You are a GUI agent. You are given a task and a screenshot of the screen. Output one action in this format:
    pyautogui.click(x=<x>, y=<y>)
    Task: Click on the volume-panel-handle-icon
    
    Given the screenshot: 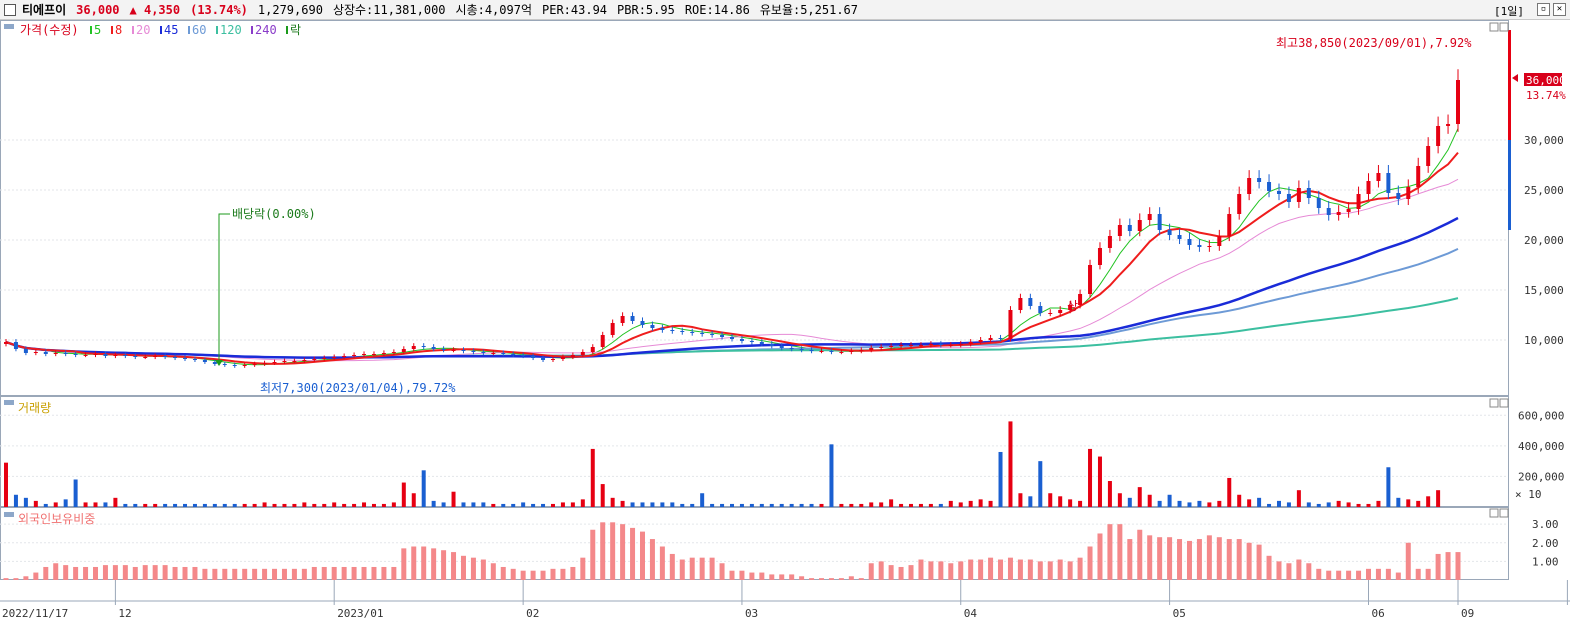 What is the action you would take?
    pyautogui.click(x=9, y=402)
    